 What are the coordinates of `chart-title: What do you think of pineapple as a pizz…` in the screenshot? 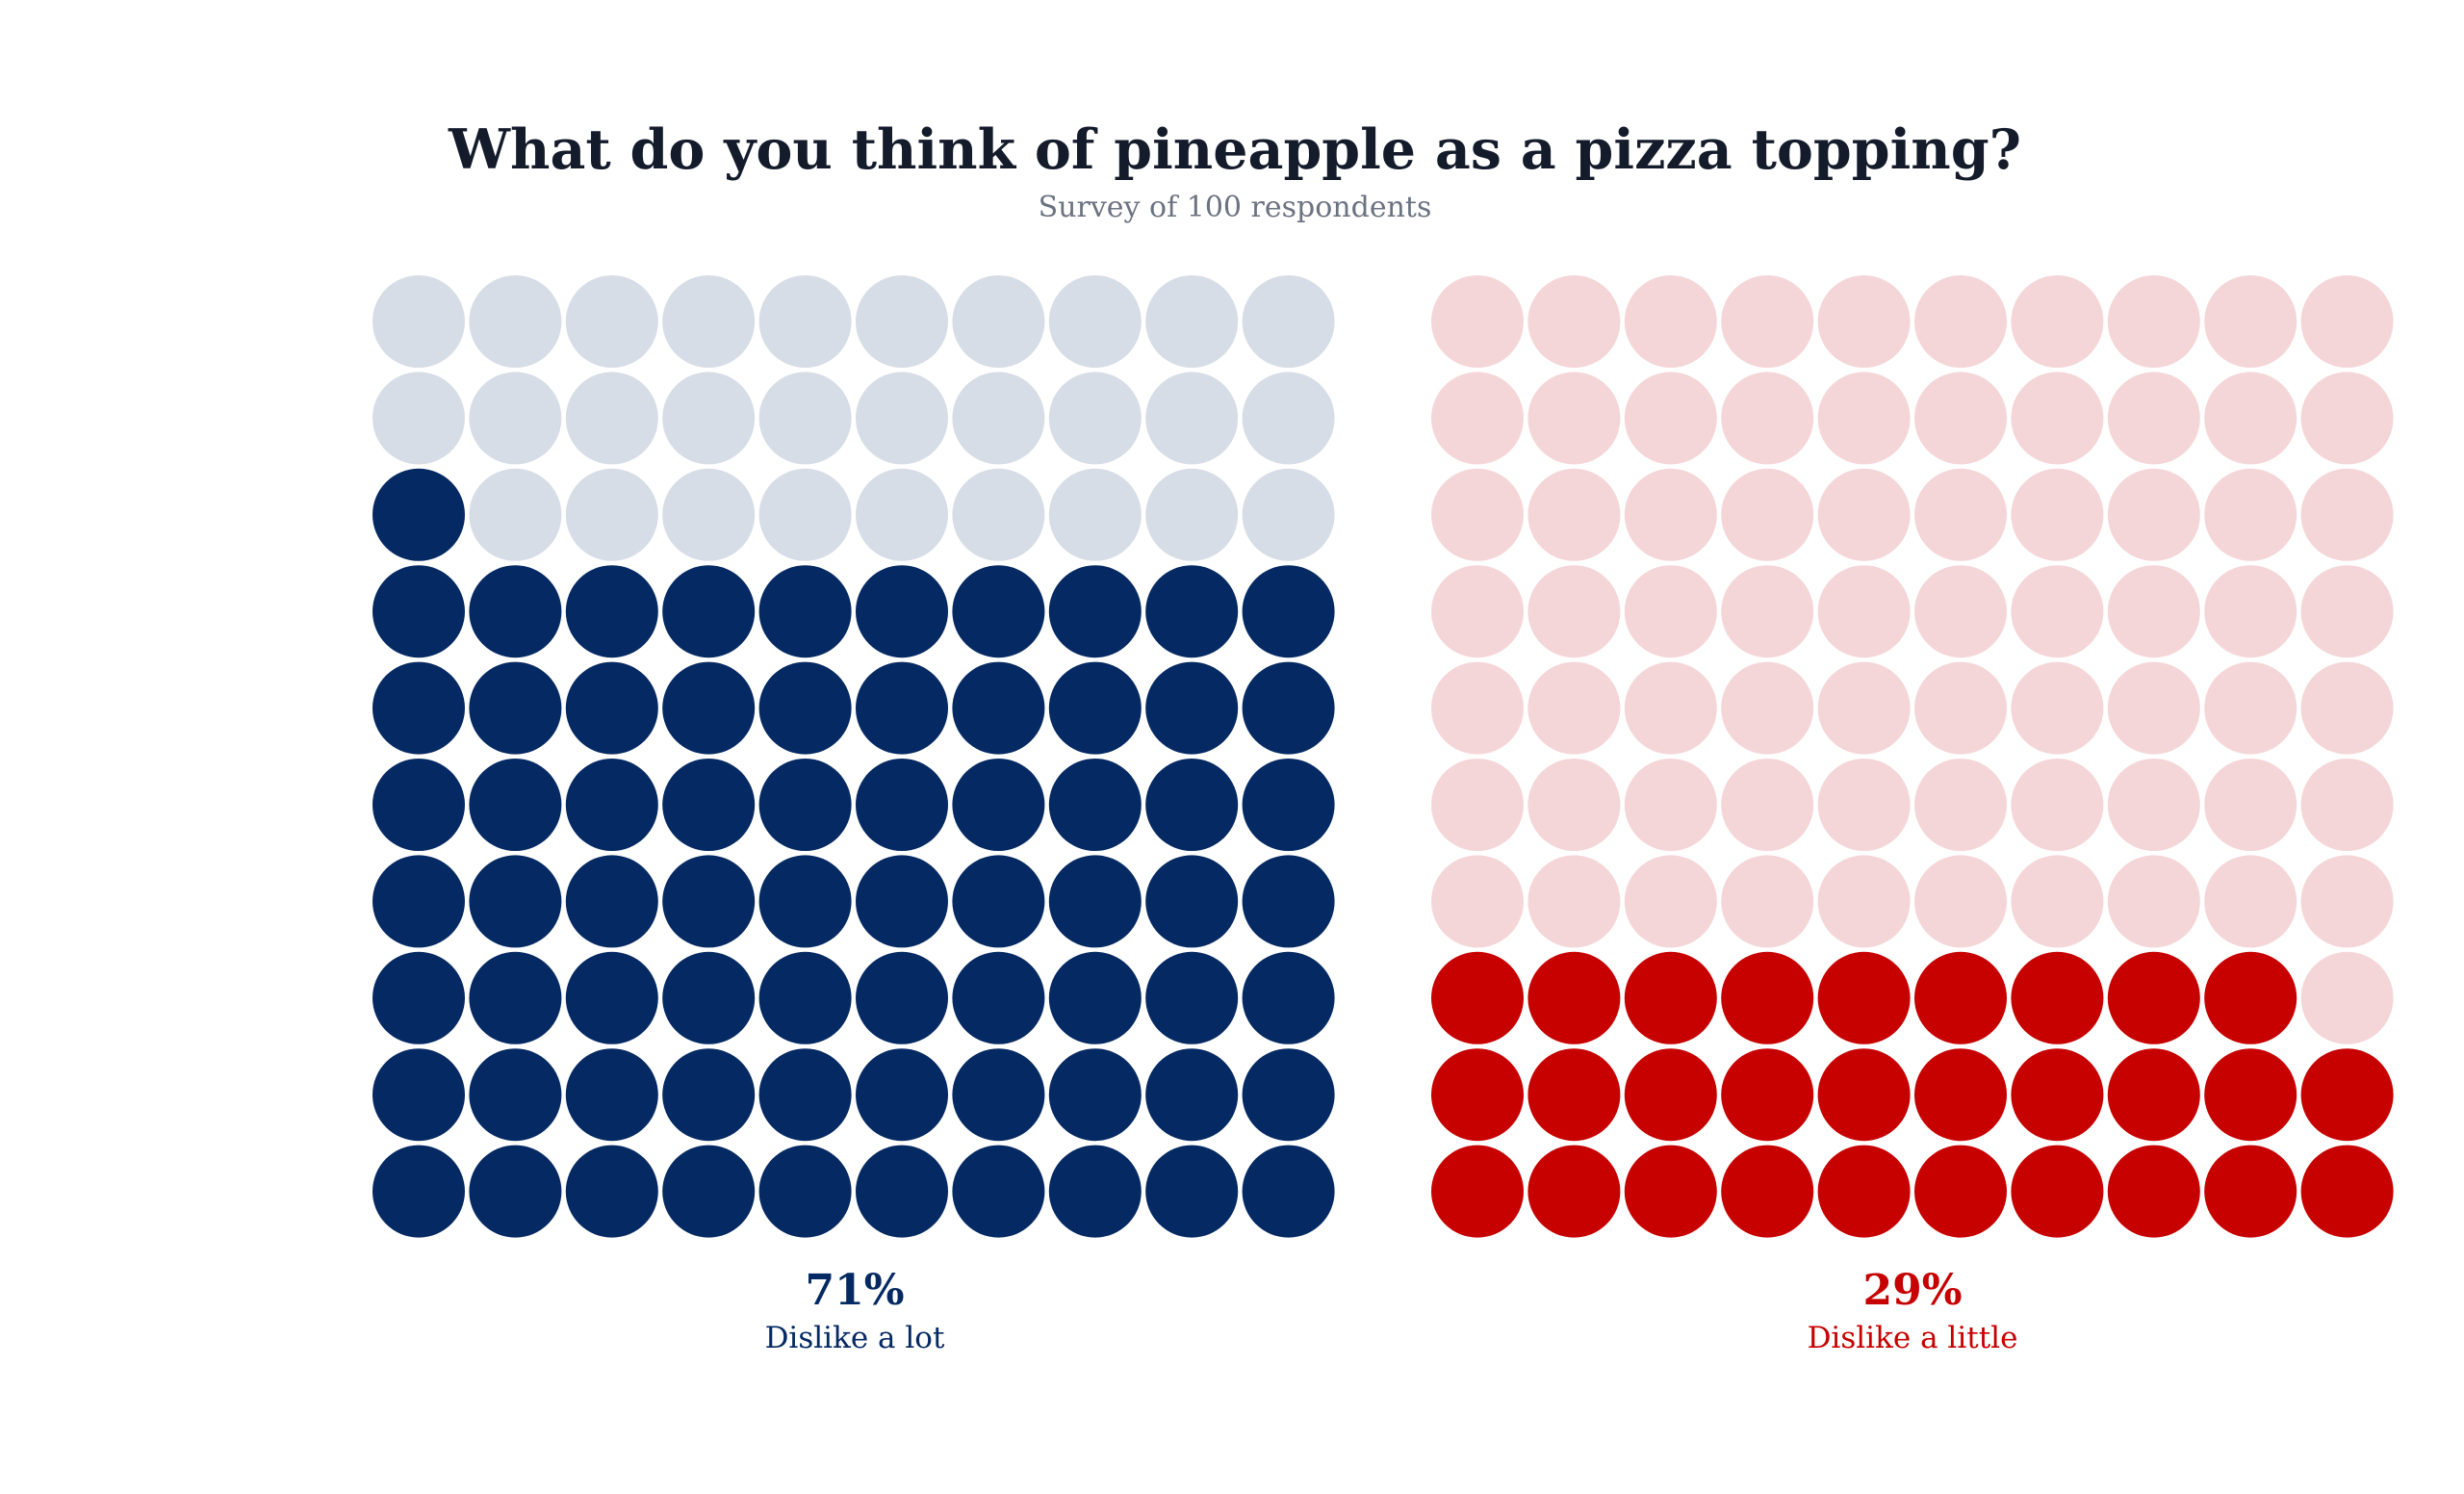 It's located at (1235, 149).